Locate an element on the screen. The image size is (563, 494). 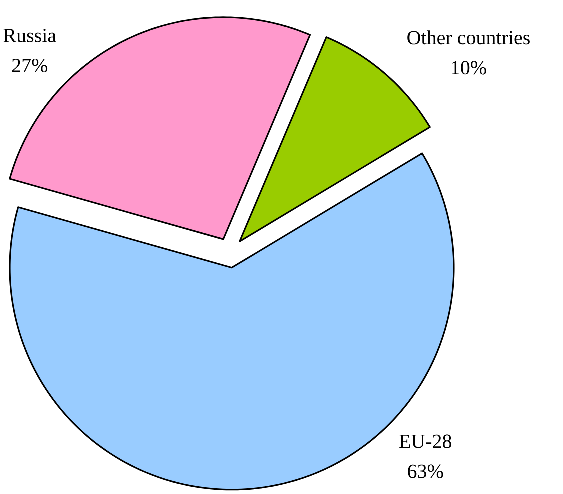
slice-label: Other countries is located at coordinates (469, 37).